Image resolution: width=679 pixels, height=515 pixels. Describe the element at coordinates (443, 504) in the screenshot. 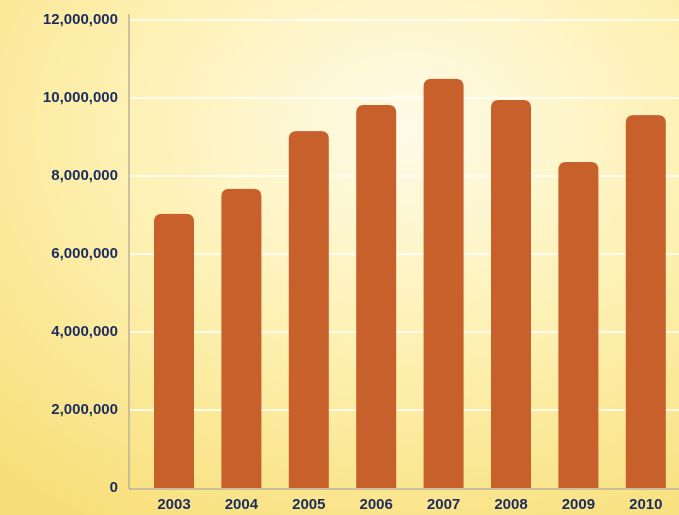

I see `x-tick-label: 2007` at that location.